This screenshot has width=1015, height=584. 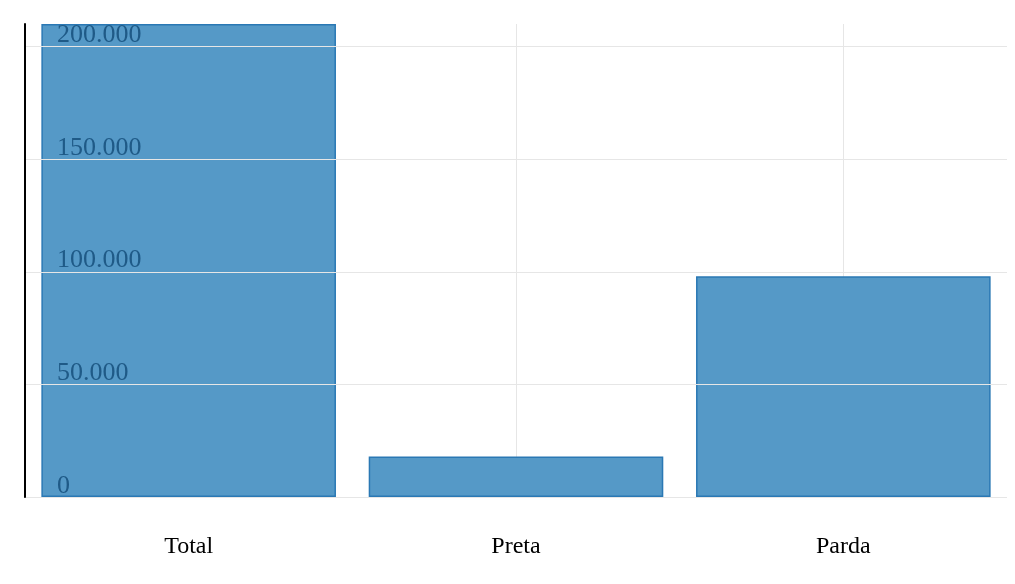 What do you see at coordinates (99, 34) in the screenshot?
I see `y-tick-label: 200.000` at bounding box center [99, 34].